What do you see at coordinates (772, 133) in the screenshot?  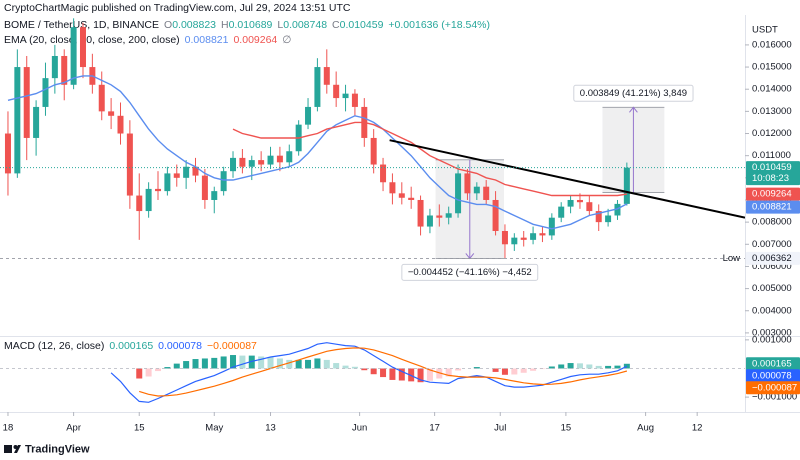 I see `y-tick-label: 0.012000` at bounding box center [772, 133].